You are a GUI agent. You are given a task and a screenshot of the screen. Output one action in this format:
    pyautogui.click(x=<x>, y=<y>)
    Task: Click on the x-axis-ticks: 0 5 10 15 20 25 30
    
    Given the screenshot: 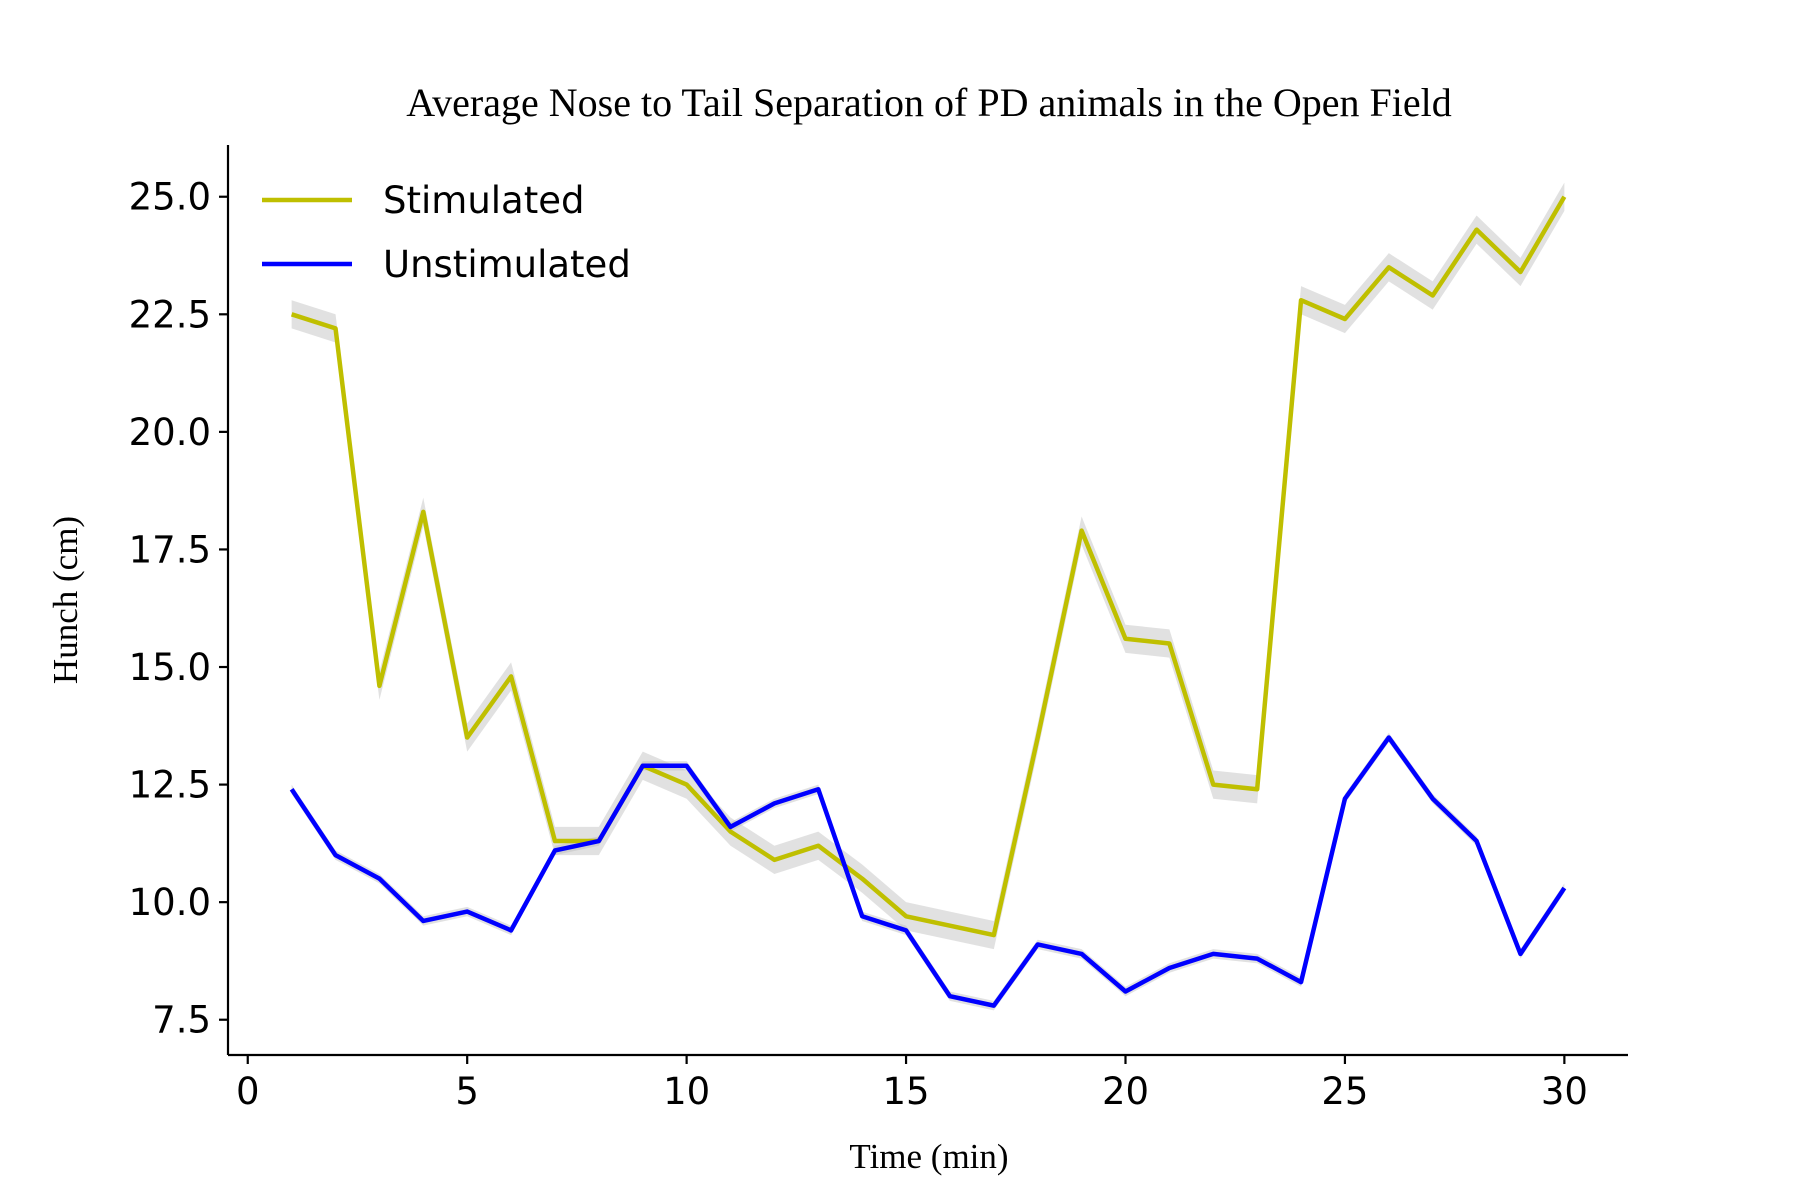 What is the action you would take?
    pyautogui.click(x=912, y=1084)
    